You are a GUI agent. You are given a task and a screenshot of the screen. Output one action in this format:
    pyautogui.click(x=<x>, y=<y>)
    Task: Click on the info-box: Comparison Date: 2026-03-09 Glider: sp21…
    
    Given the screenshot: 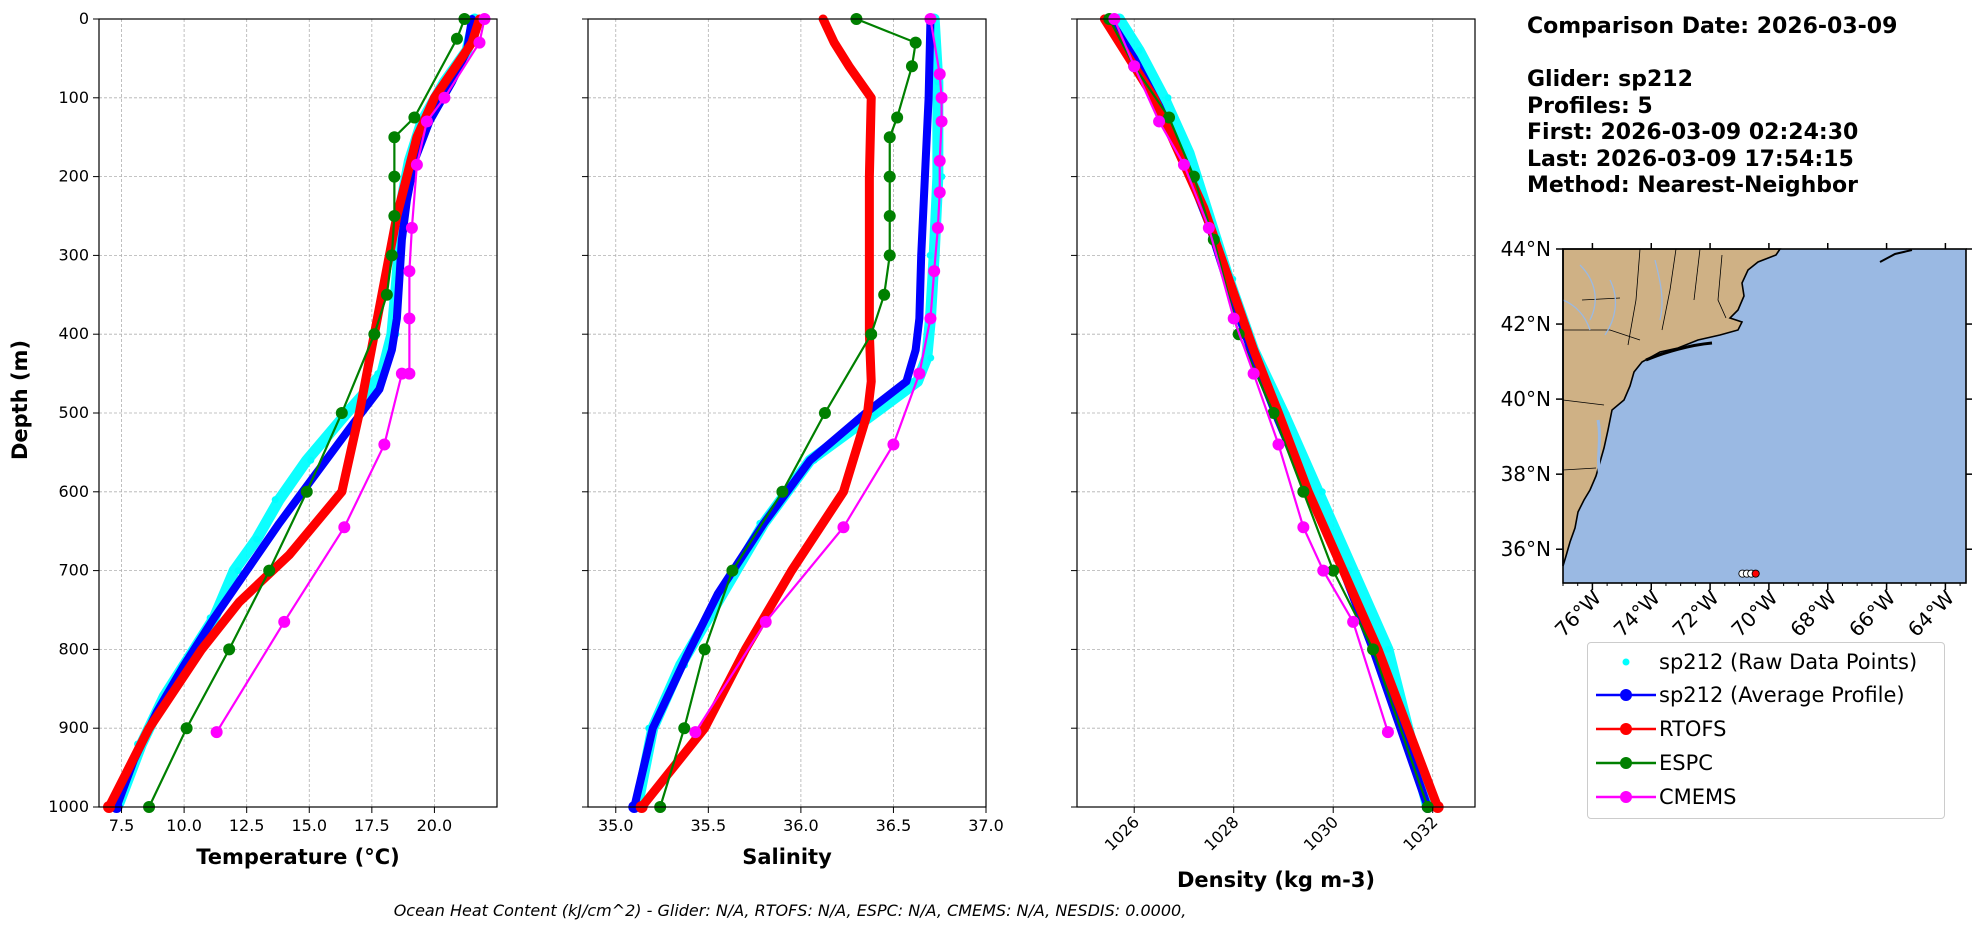 What is the action you would take?
    pyautogui.click(x=1712, y=107)
    